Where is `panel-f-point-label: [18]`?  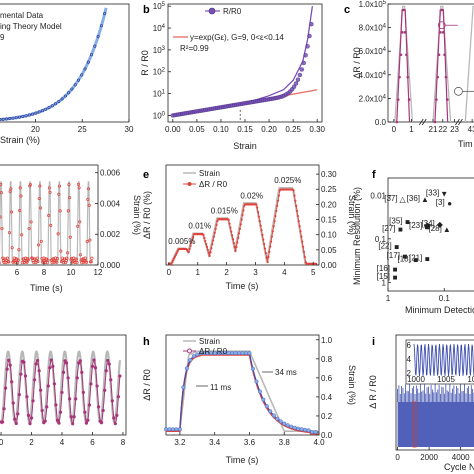 panel-f-point-label: [18] is located at coordinates (403, 259).